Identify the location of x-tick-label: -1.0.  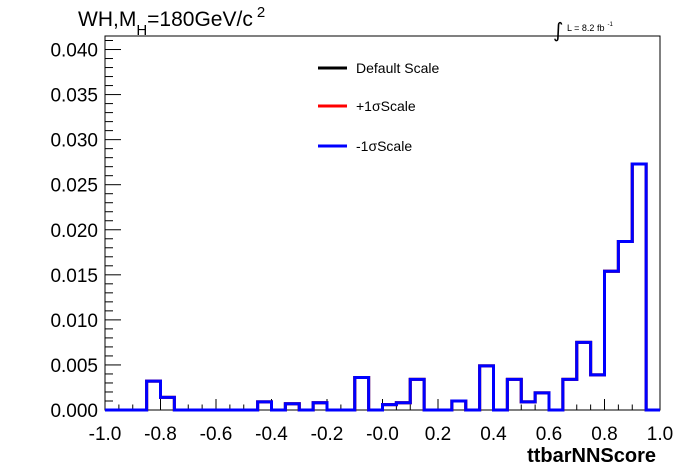
(105, 434).